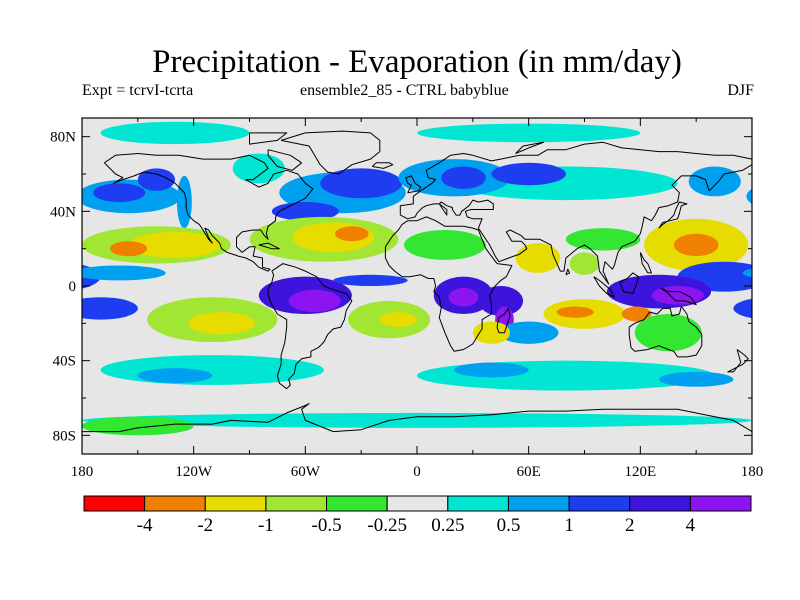 The image size is (800, 600). I want to click on colorbar-label: -2, so click(205, 525).